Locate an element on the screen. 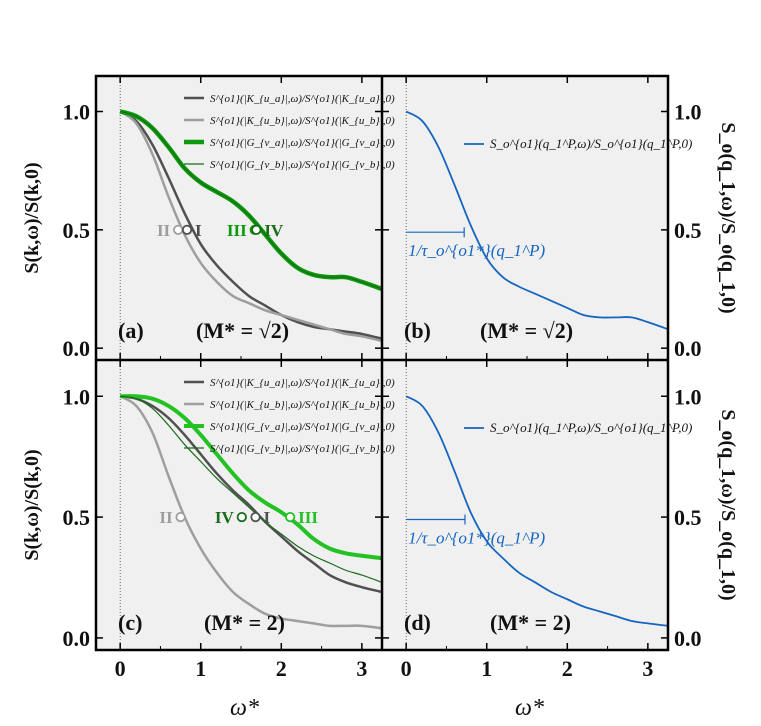  x-axis-label-left: ω* is located at coordinates (244, 708).